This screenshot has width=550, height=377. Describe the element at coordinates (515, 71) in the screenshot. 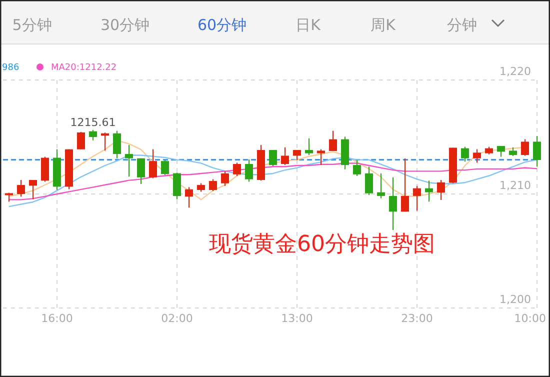

I see `y-tick-label: 1,220` at that location.